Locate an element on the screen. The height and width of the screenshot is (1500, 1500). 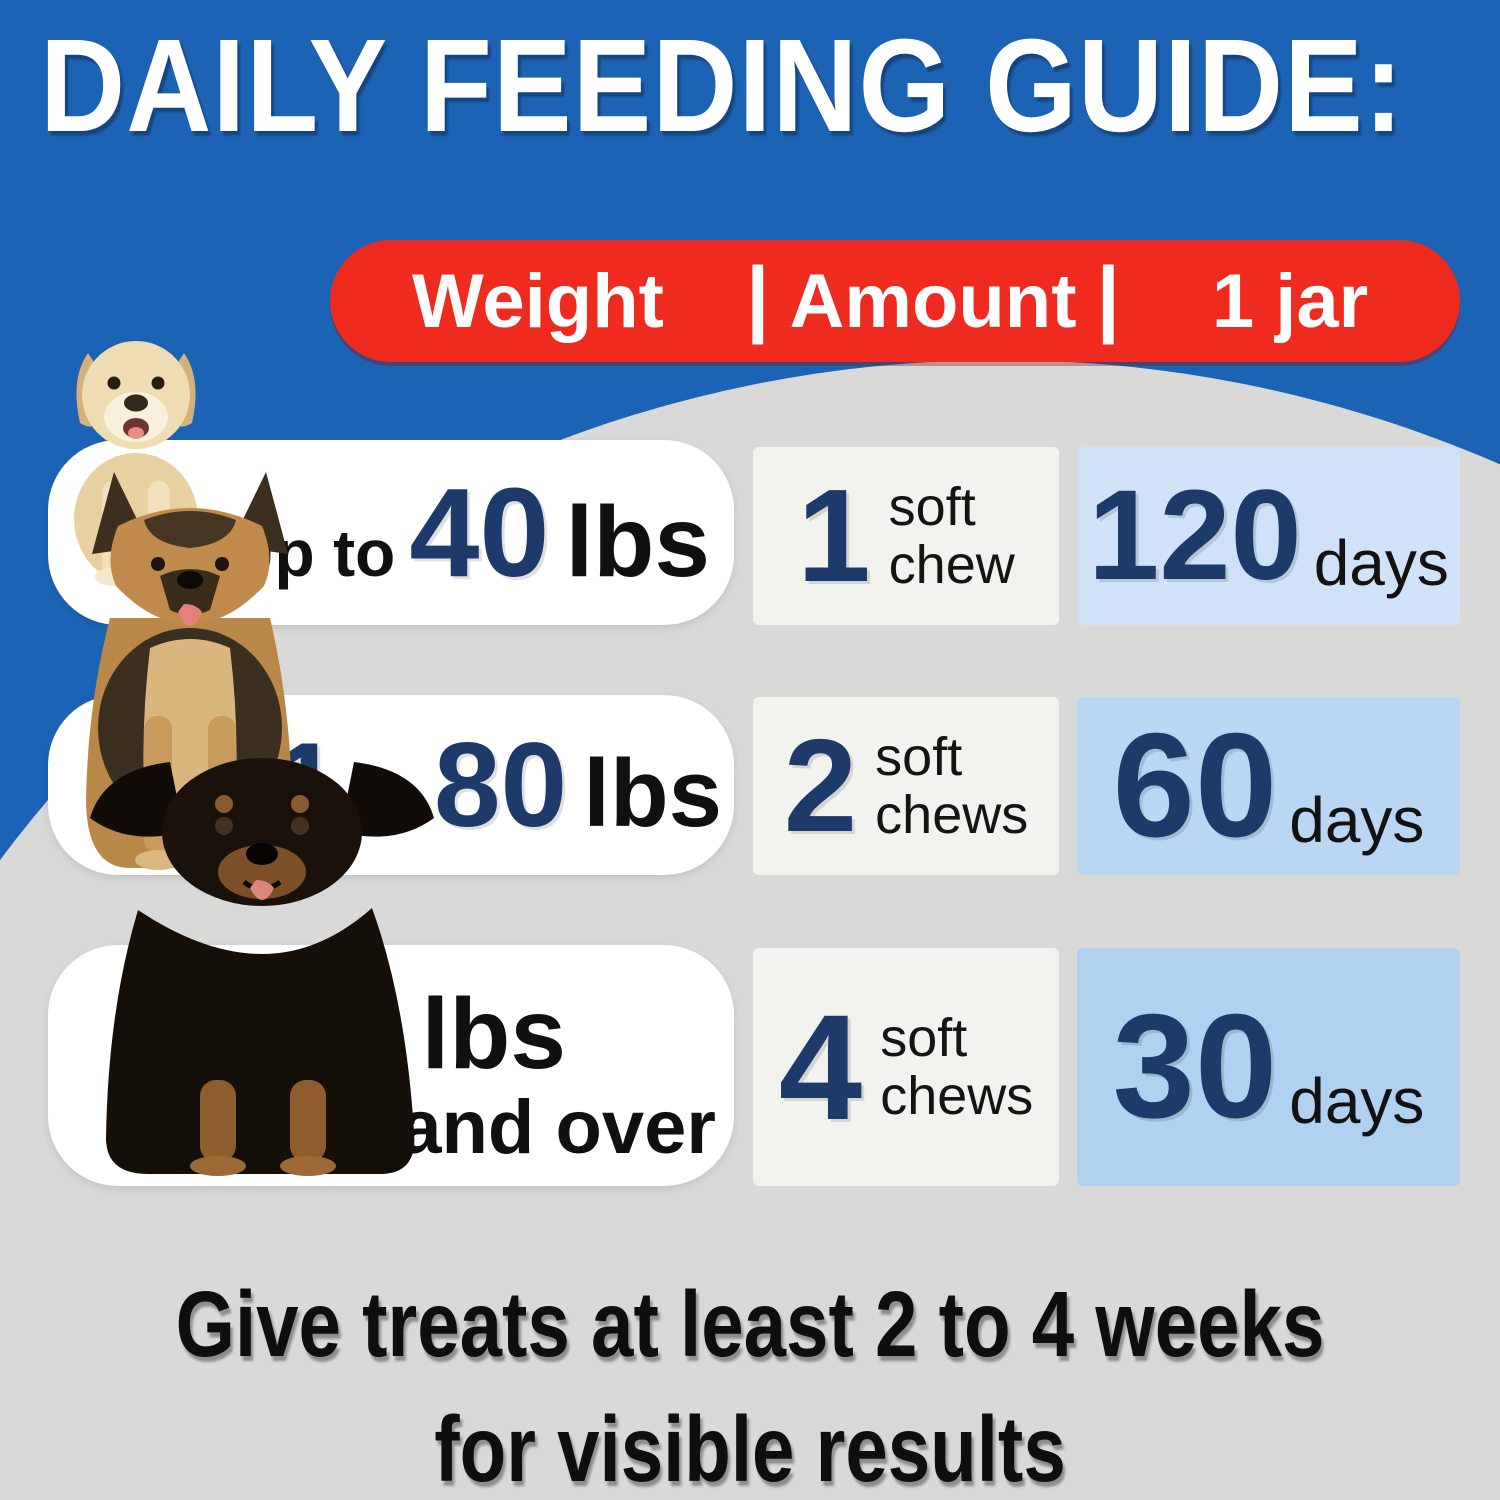
days-text-row1: 120 days is located at coordinates (1268, 536).